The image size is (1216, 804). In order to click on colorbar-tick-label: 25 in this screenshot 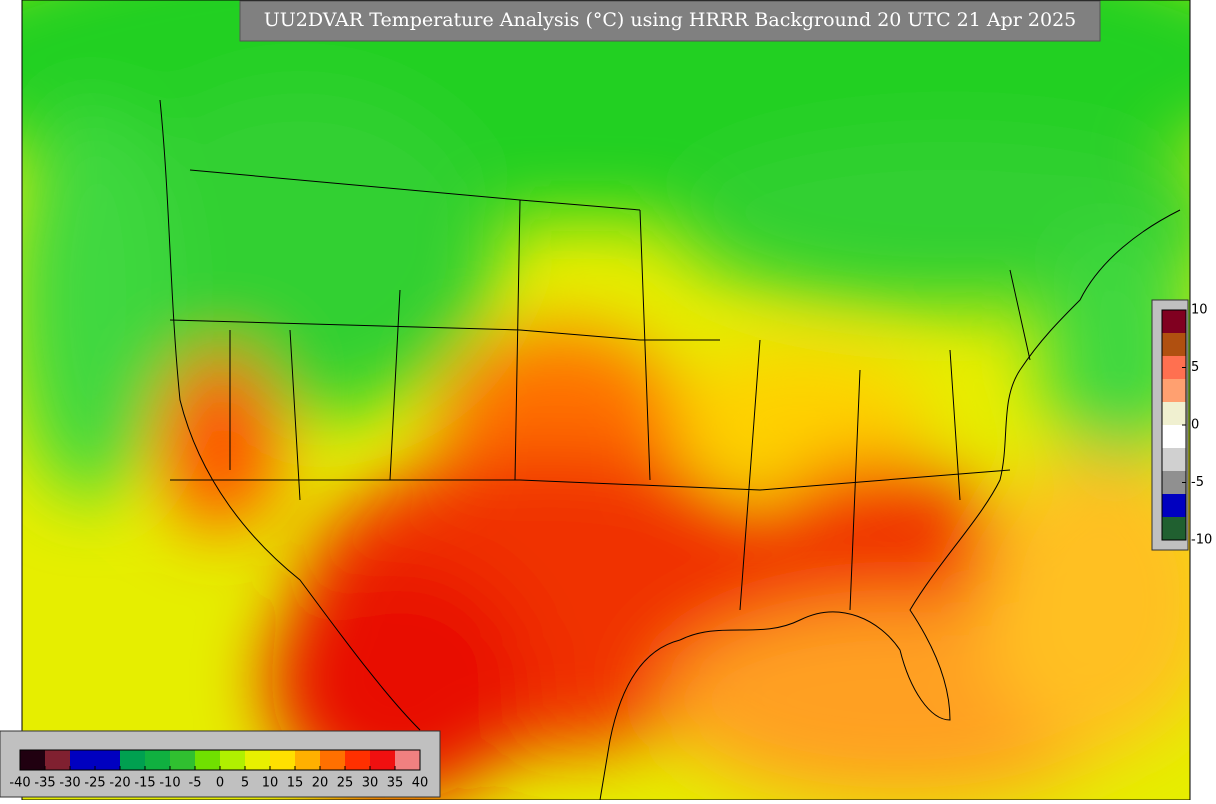, I will do `click(345, 783)`.